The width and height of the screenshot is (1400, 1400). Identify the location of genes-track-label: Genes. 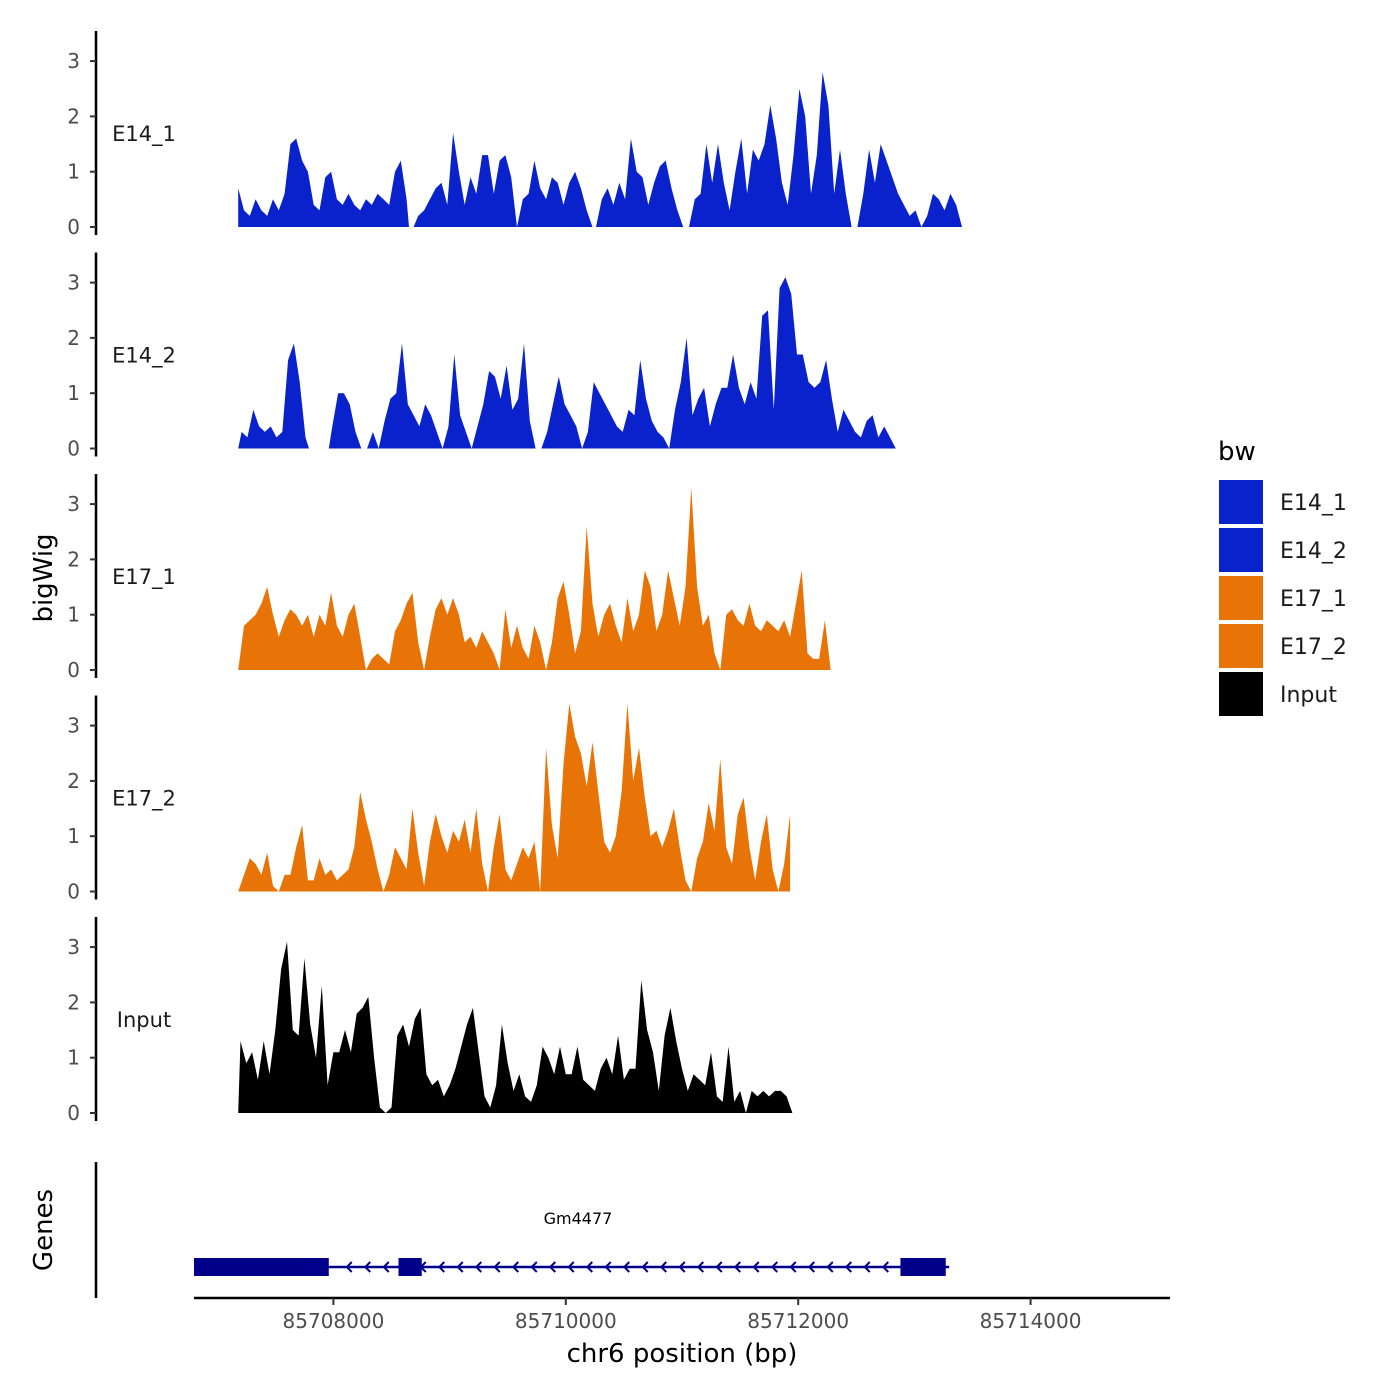
(44, 1230).